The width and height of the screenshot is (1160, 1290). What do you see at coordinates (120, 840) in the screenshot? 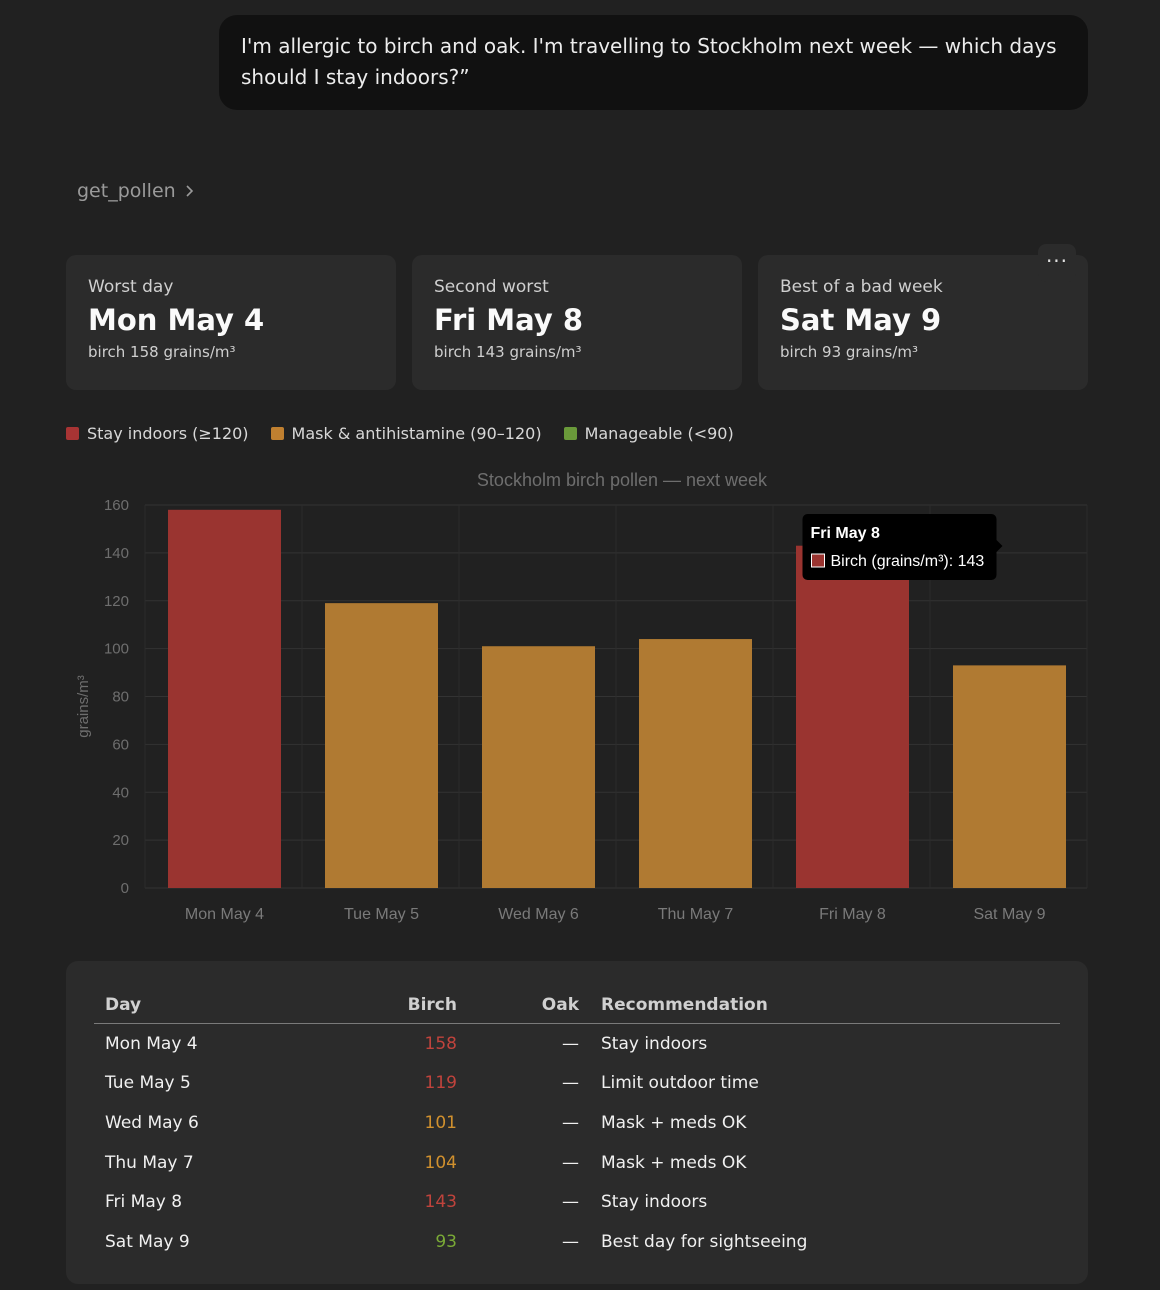
I see `y-tick-label: 20` at bounding box center [120, 840].